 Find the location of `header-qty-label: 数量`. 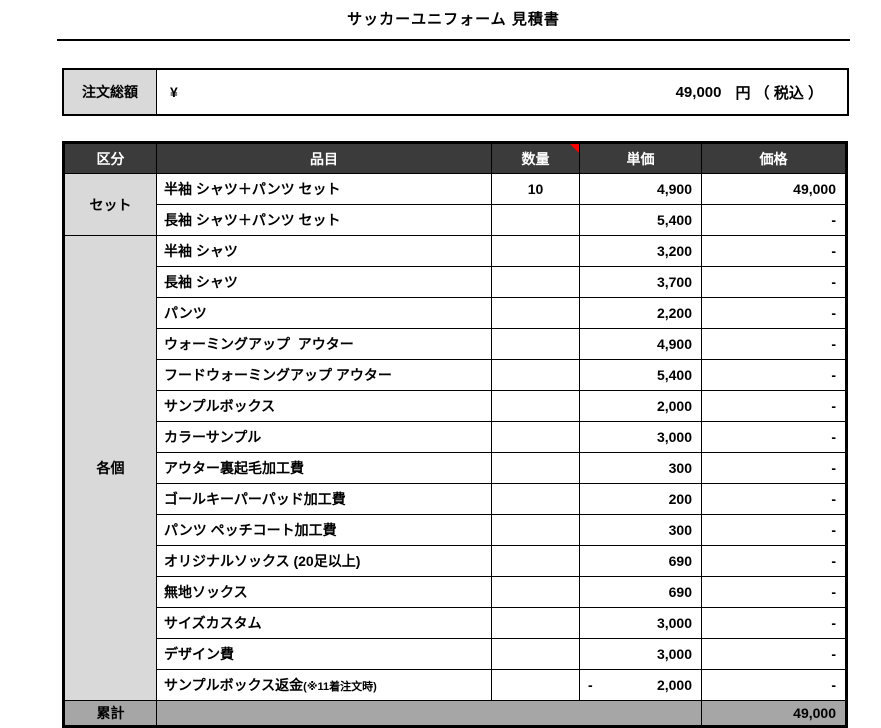

header-qty-label: 数量 is located at coordinates (535, 158).